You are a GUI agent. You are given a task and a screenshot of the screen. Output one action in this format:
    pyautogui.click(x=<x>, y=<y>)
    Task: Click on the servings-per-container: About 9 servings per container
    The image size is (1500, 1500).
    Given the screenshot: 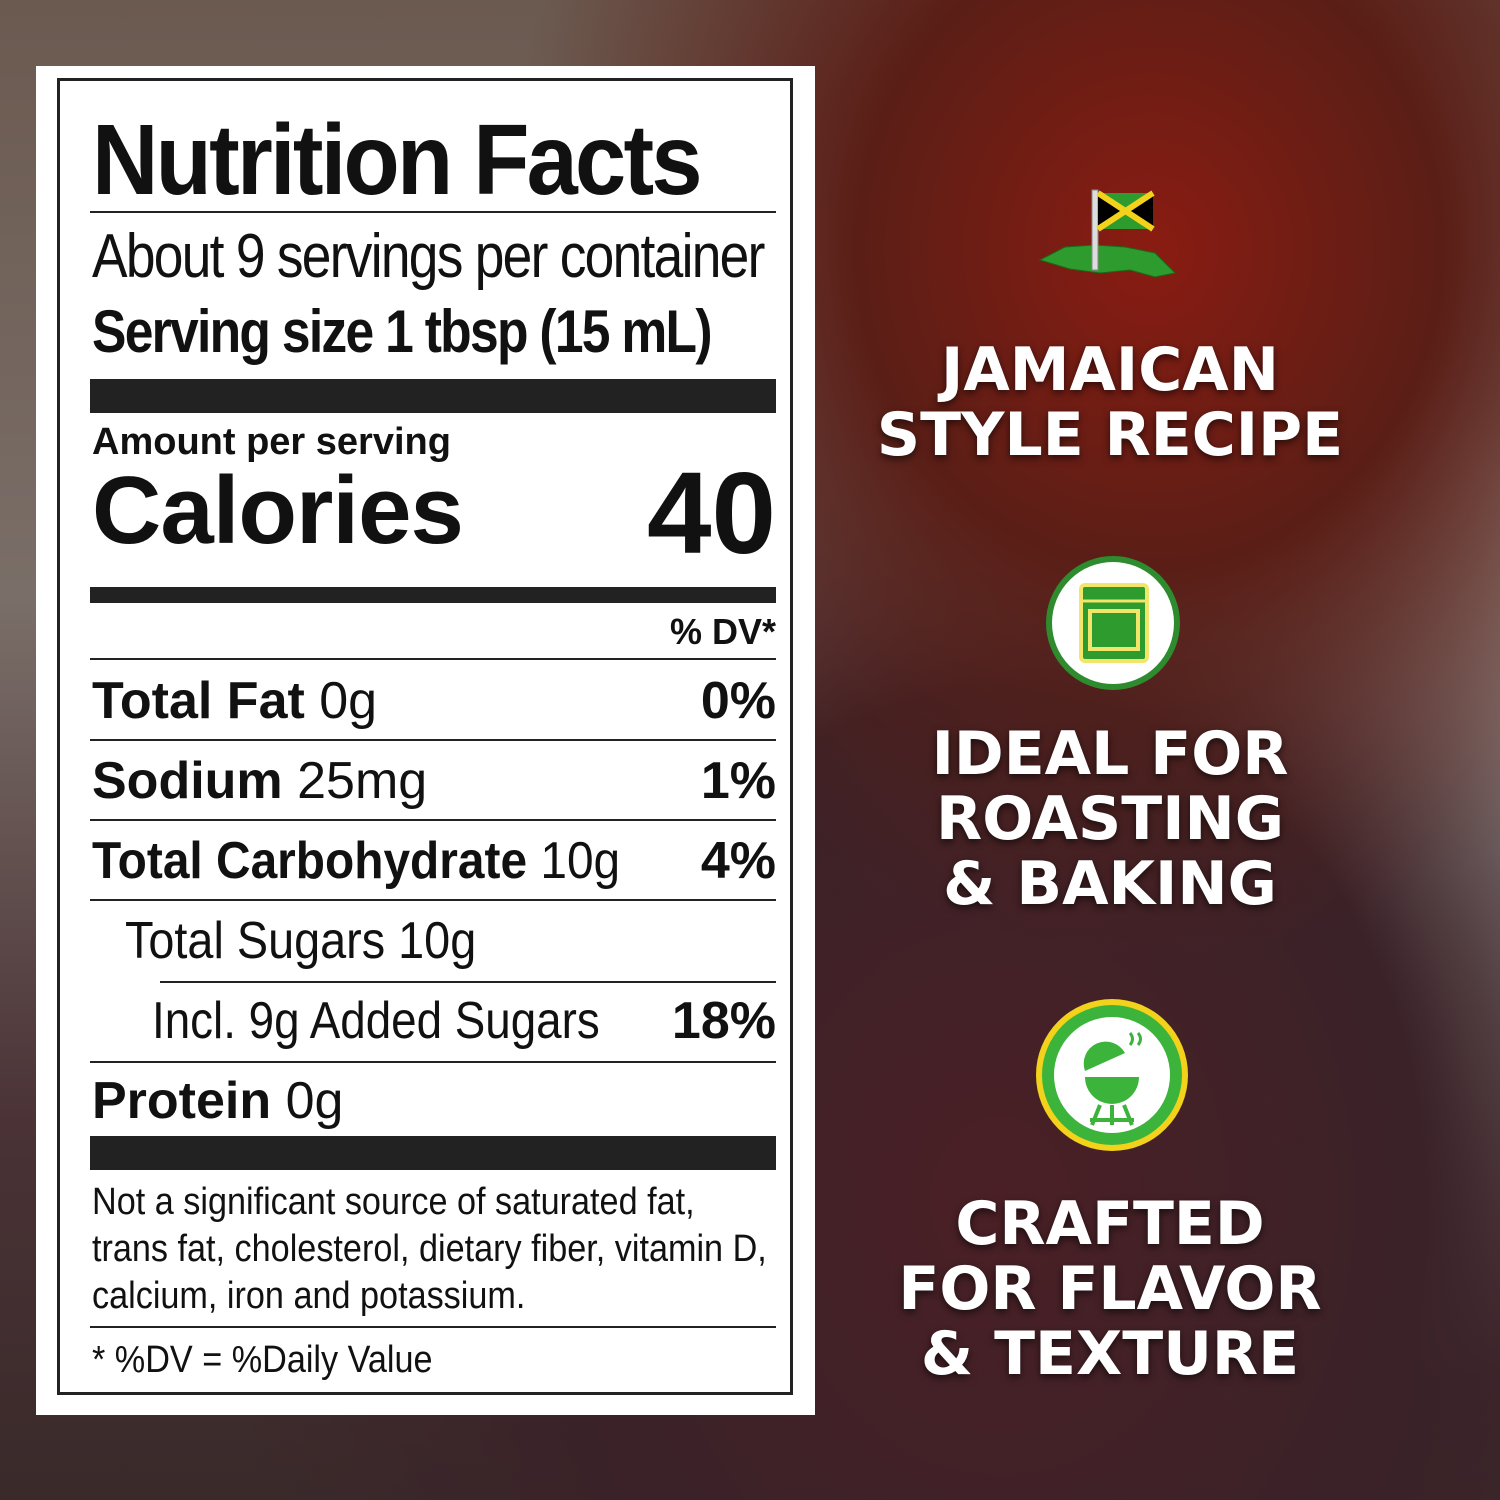 What is the action you would take?
    pyautogui.click(x=428, y=256)
    